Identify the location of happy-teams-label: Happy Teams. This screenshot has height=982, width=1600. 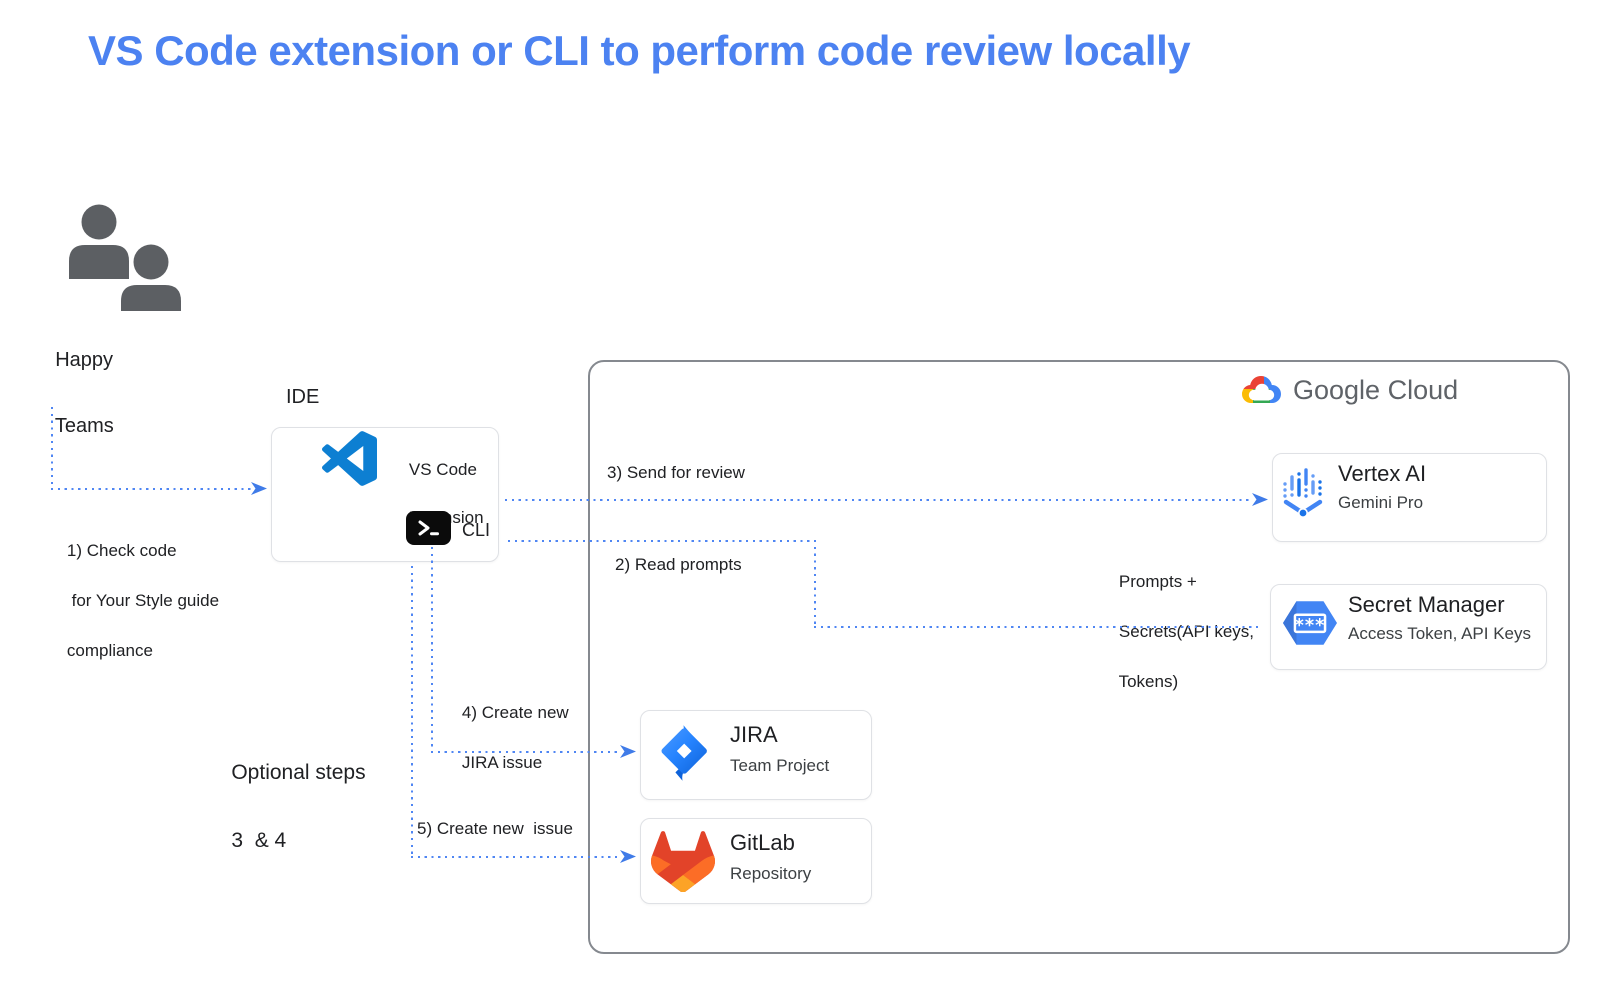
(84, 393).